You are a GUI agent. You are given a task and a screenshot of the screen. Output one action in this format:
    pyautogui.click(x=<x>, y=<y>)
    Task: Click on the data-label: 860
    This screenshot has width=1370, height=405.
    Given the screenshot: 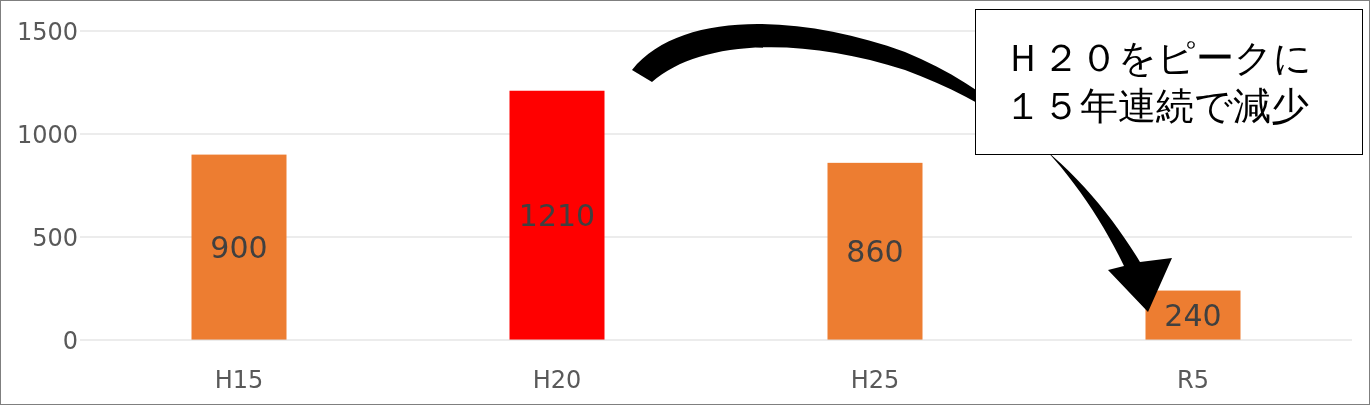 What is the action you would take?
    pyautogui.click(x=875, y=252)
    